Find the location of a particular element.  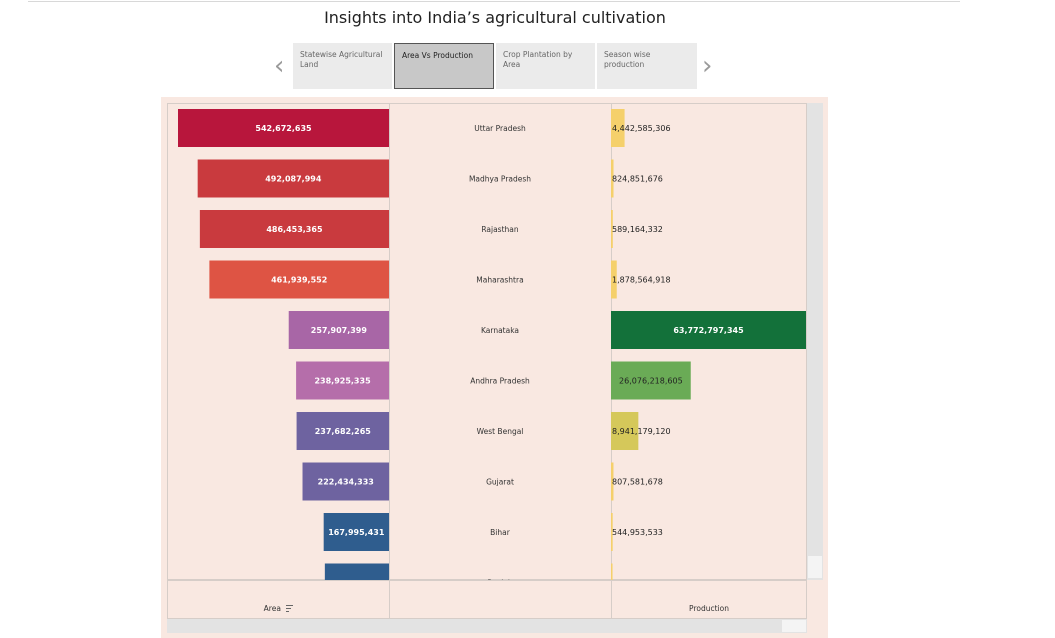

state-label-west-bengal: West Bengal is located at coordinates (500, 431).